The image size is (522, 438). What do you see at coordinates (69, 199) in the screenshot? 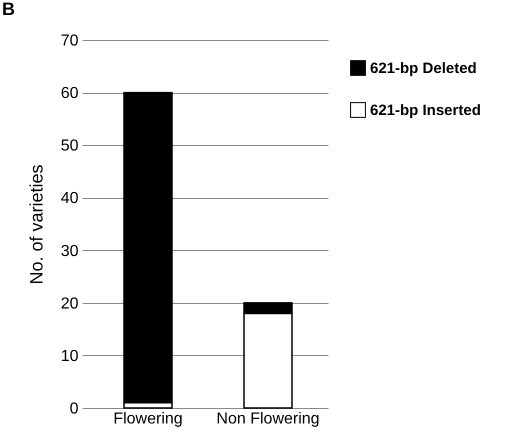
I see `y-tick-label: 40` at bounding box center [69, 199].